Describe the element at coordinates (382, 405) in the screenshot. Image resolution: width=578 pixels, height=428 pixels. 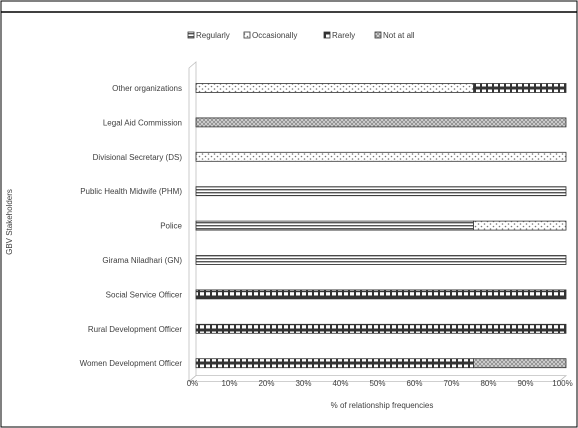
I see `x-axis-title: % of relationship frequencies` at that location.